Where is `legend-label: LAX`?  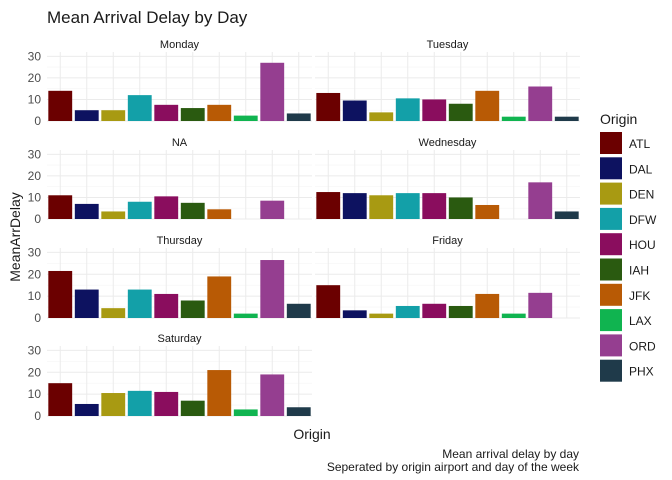
legend-label: LAX is located at coordinates (640, 321).